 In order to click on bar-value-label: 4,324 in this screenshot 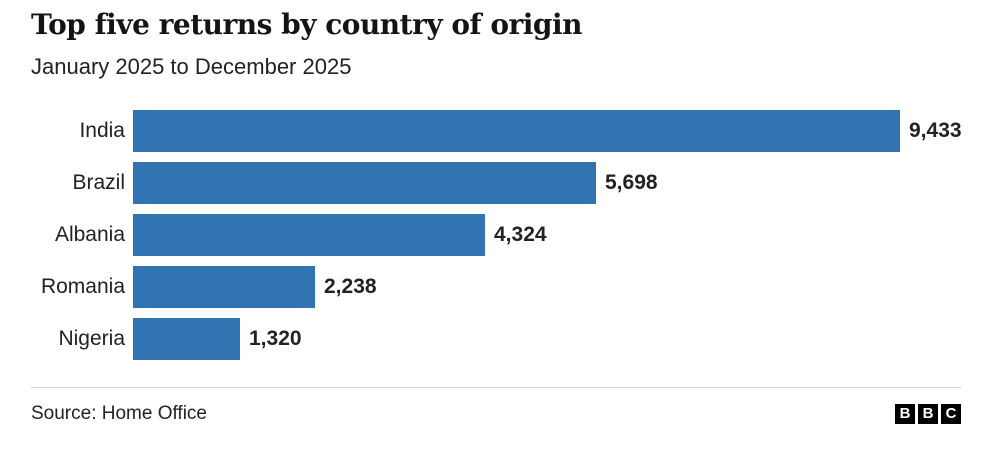, I will do `click(520, 234)`.